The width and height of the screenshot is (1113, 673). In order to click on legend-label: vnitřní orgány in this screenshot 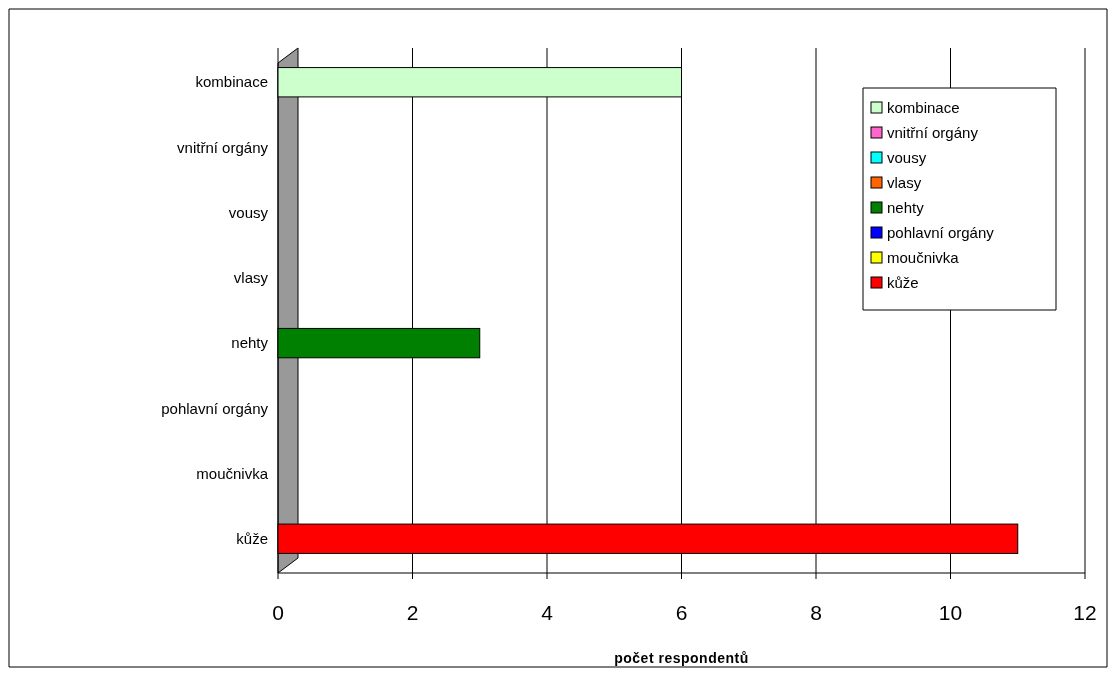, I will do `click(933, 133)`.